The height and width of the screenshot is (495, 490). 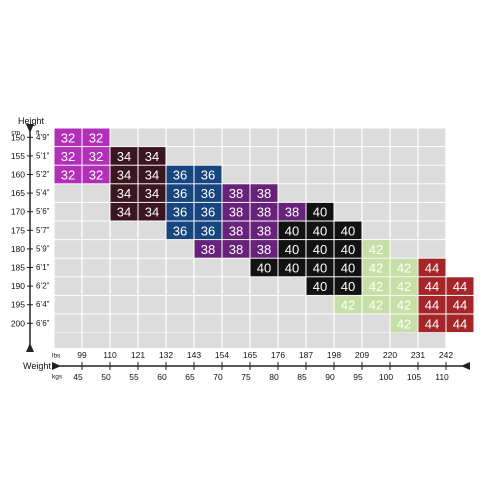 I want to click on x-tick-label-lbs: 176, so click(x=278, y=355).